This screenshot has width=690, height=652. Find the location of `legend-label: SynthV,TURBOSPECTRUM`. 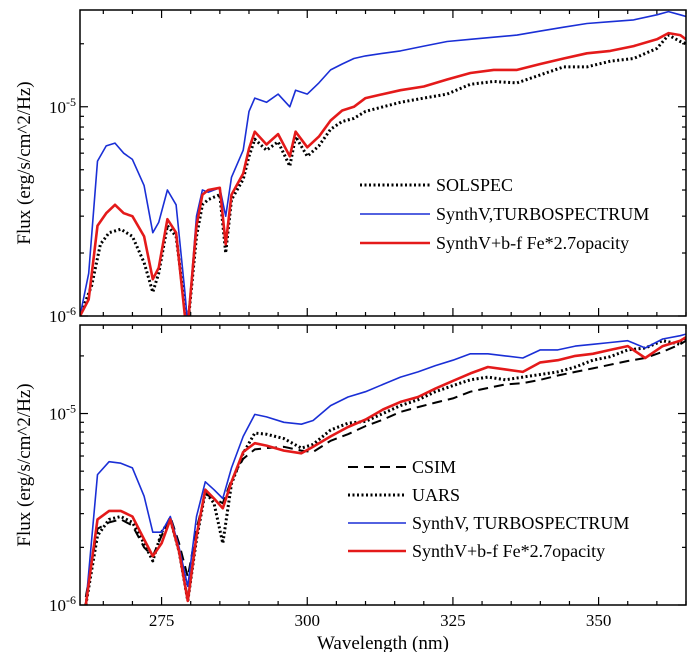

legend-label: SynthV,TURBOSPECTRUM is located at coordinates (542, 214).